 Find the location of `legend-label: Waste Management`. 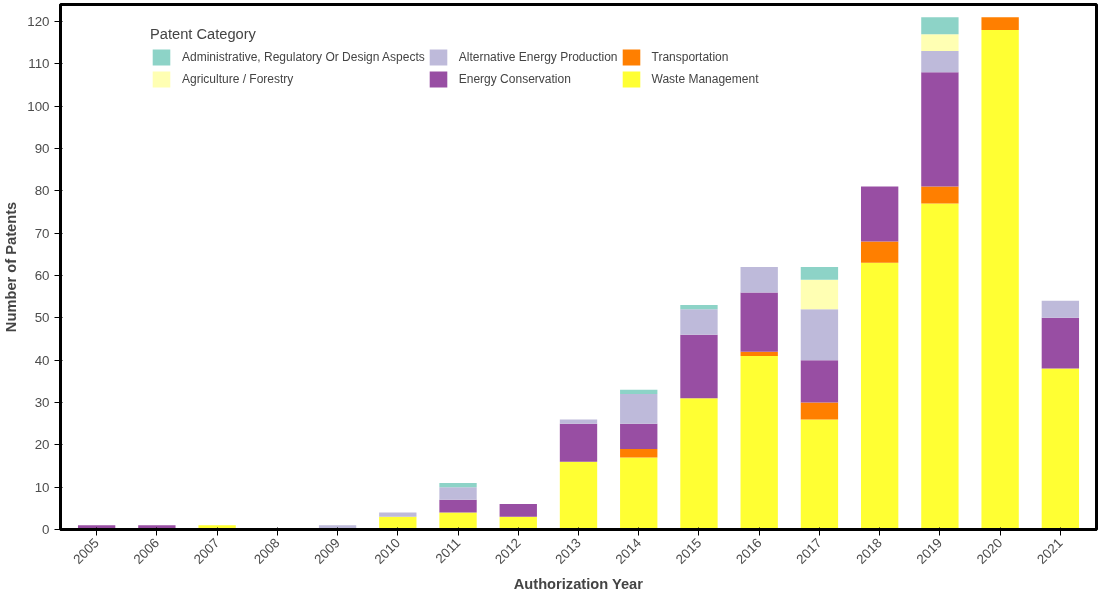

legend-label: Waste Management is located at coordinates (705, 79).